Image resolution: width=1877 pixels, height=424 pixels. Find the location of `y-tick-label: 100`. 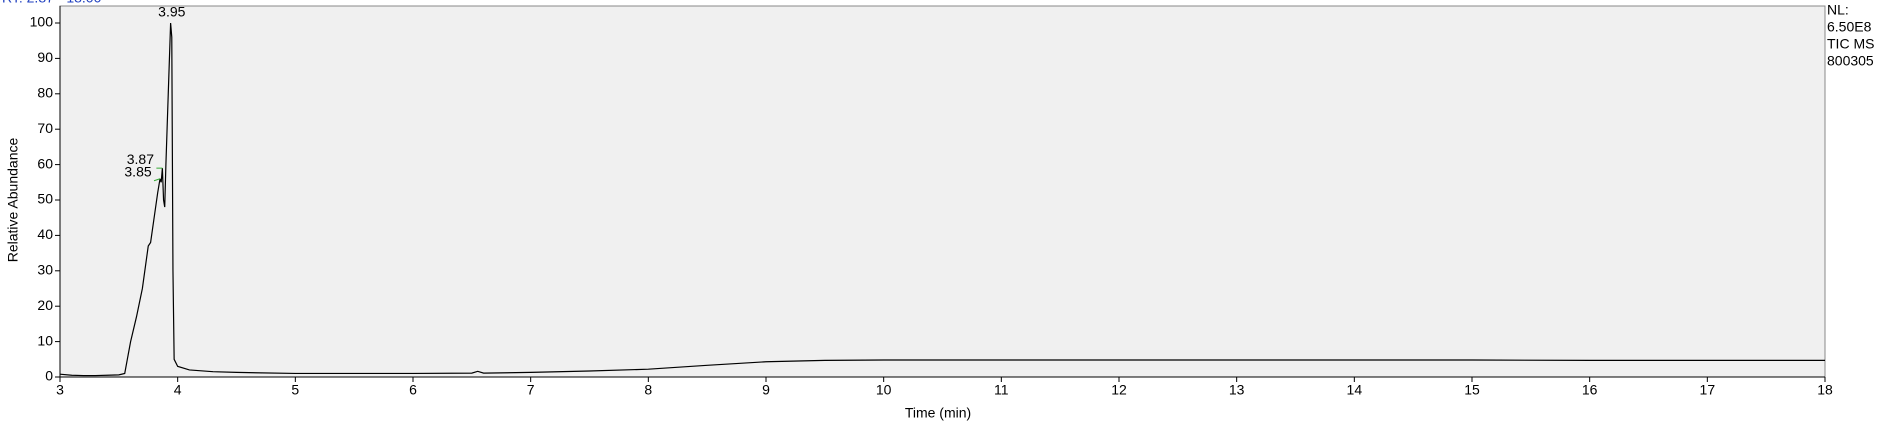

y-tick-label: 100 is located at coordinates (42, 22).